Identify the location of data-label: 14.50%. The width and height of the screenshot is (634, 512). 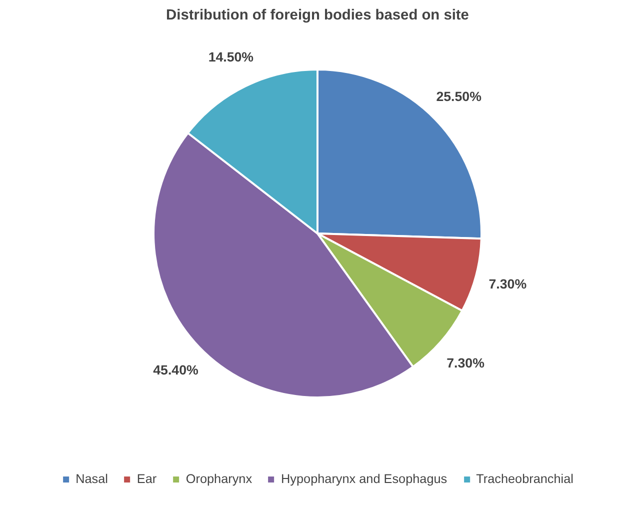
(231, 56).